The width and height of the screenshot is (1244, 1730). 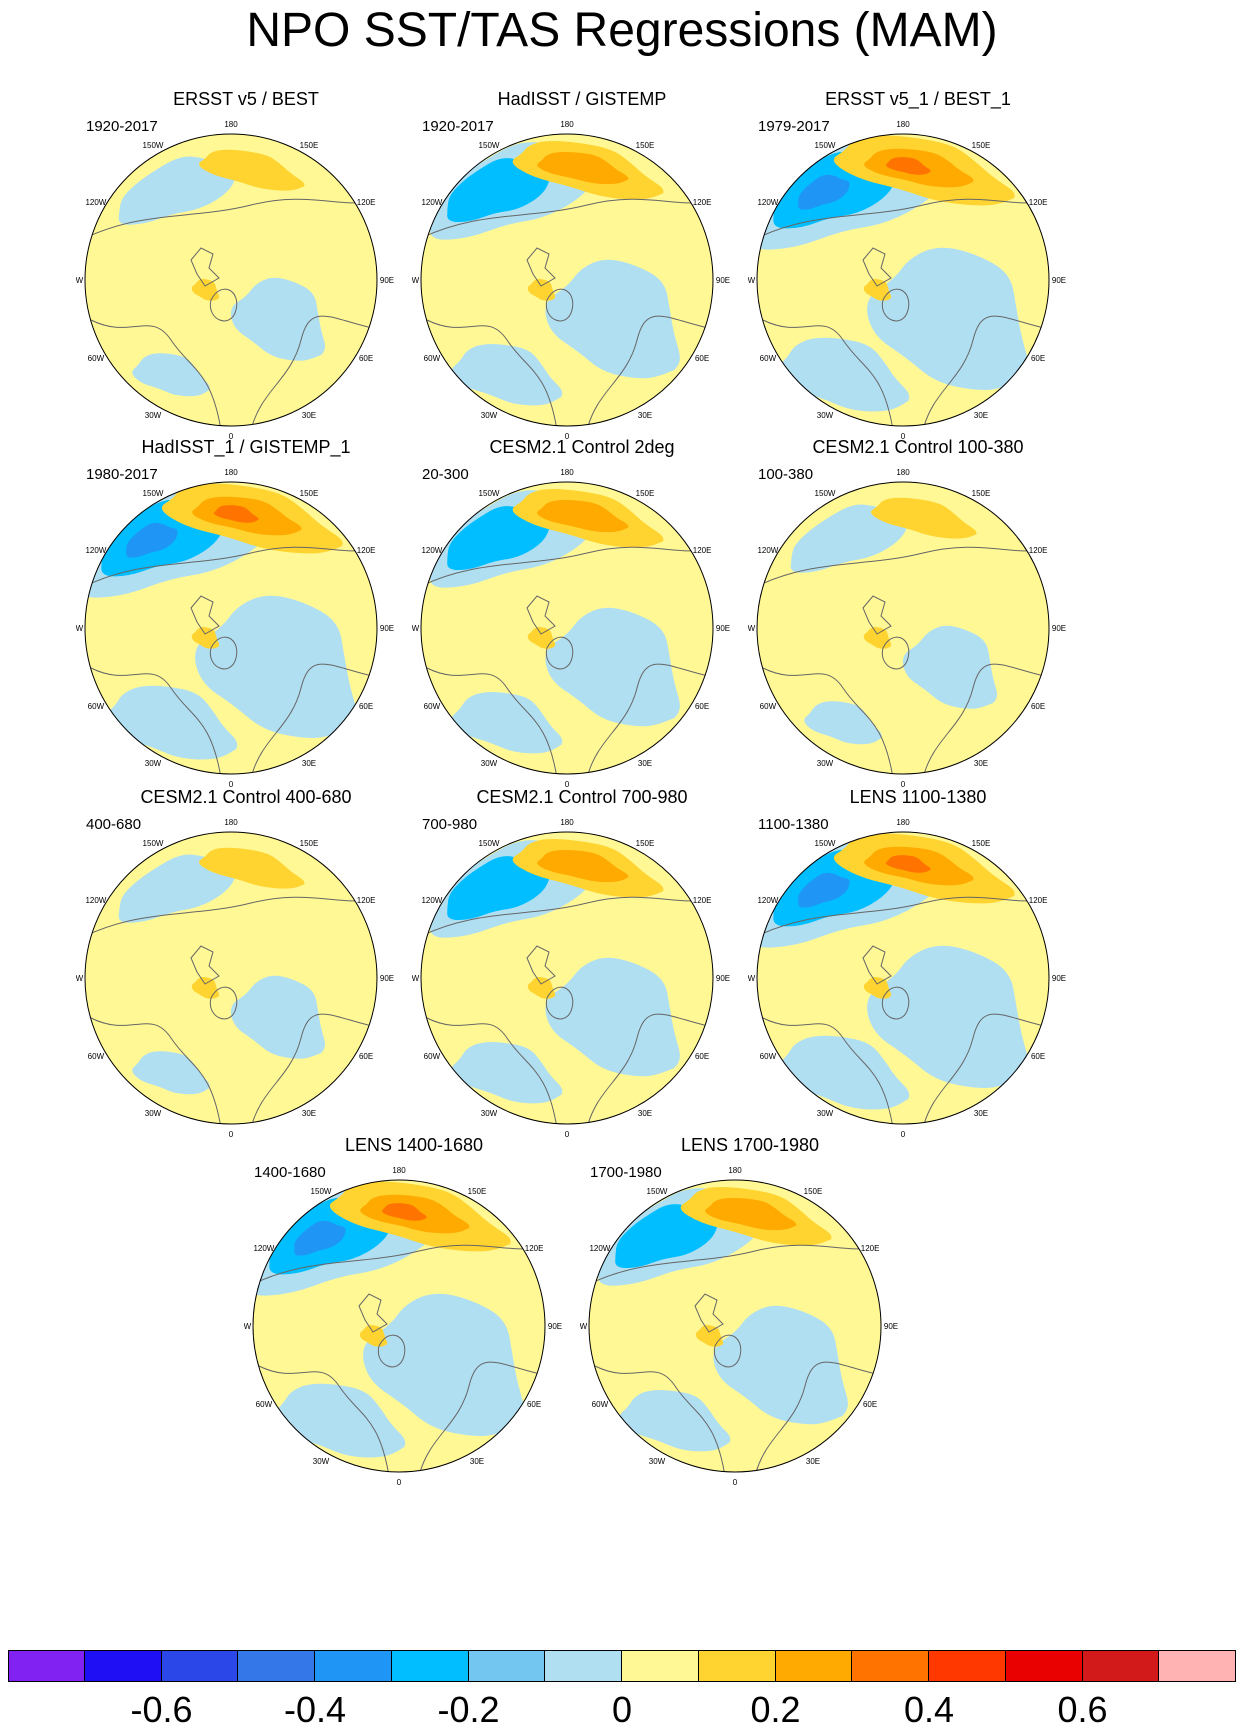 What do you see at coordinates (626, 1172) in the screenshot?
I see `period-label: 1700-1980` at bounding box center [626, 1172].